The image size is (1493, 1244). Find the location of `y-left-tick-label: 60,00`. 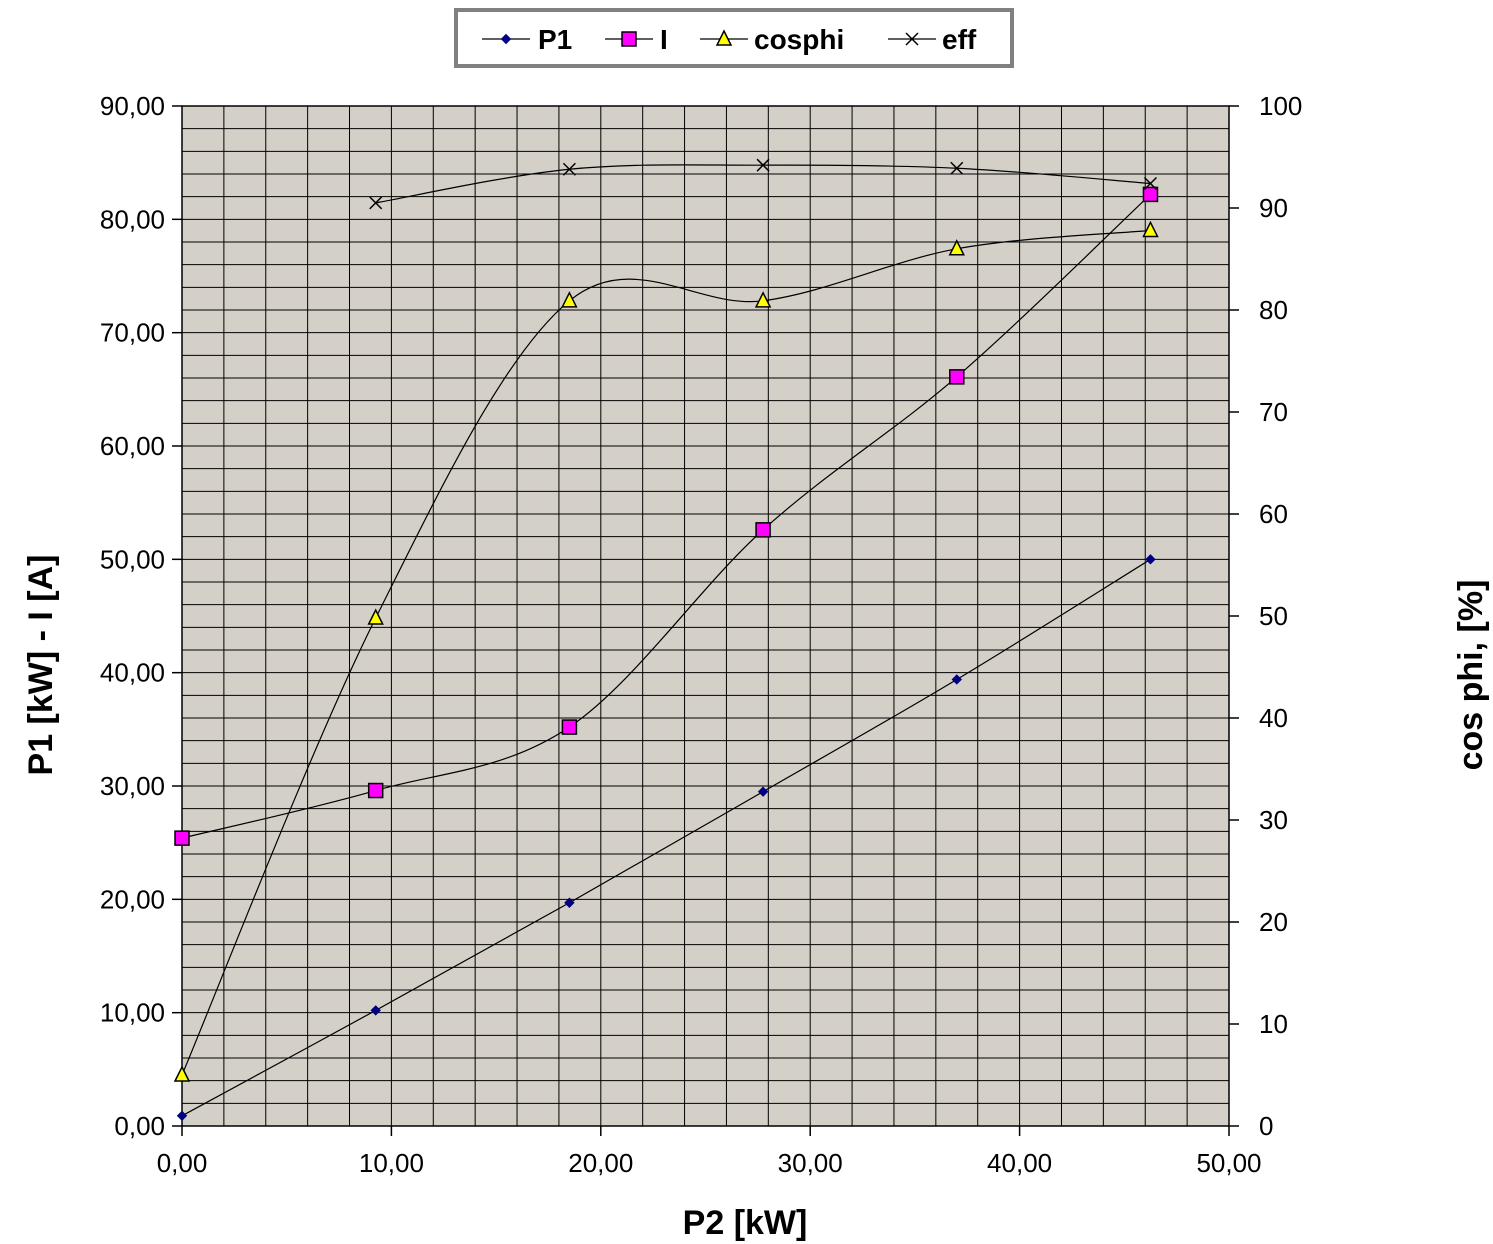

y-left-tick-label: 60,00 is located at coordinates (132, 446).